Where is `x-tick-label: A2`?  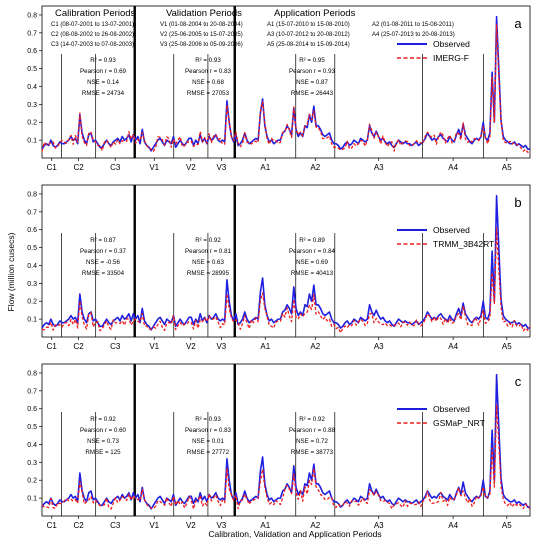 x-tick-label: A2 is located at coordinates (315, 346).